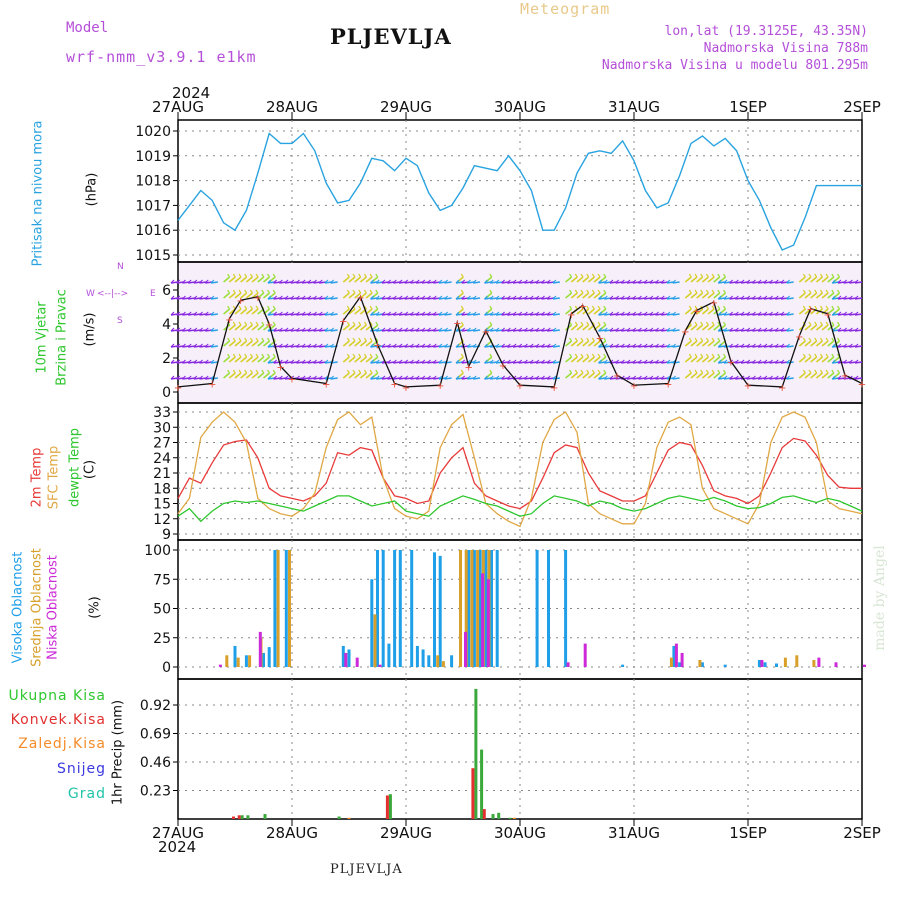  What do you see at coordinates (406, 107) in the screenshot?
I see `x-tick-label-top: 29AUG` at bounding box center [406, 107].